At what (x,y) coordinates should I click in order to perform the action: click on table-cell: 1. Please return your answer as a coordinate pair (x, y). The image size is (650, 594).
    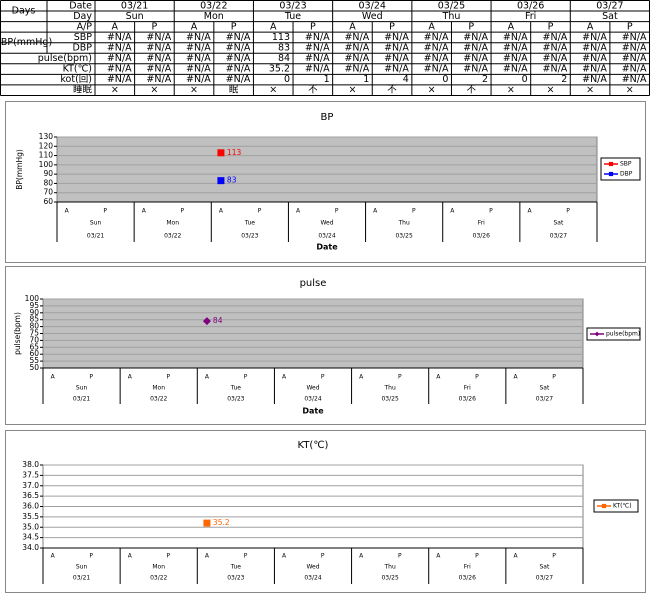
    Looking at the image, I should click on (366, 79).